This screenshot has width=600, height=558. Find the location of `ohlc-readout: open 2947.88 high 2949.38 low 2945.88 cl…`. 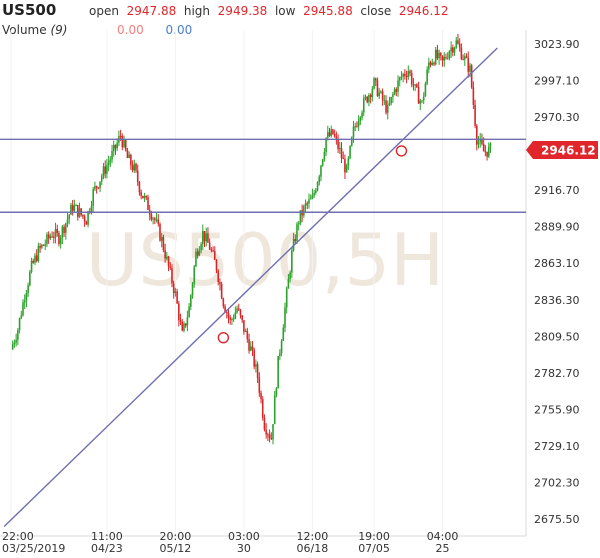

ohlc-readout: open 2947.88 high 2949.38 low 2945.88 cl… is located at coordinates (269, 11).